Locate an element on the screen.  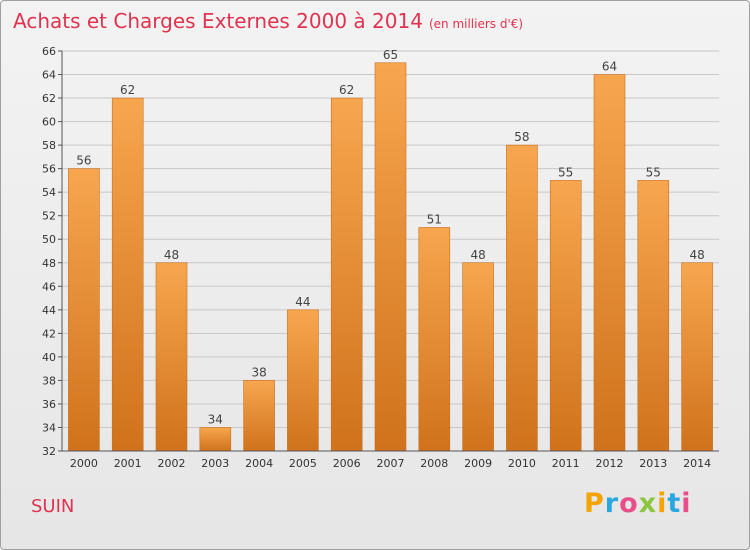
x-tick-label: 2001 is located at coordinates (128, 463).